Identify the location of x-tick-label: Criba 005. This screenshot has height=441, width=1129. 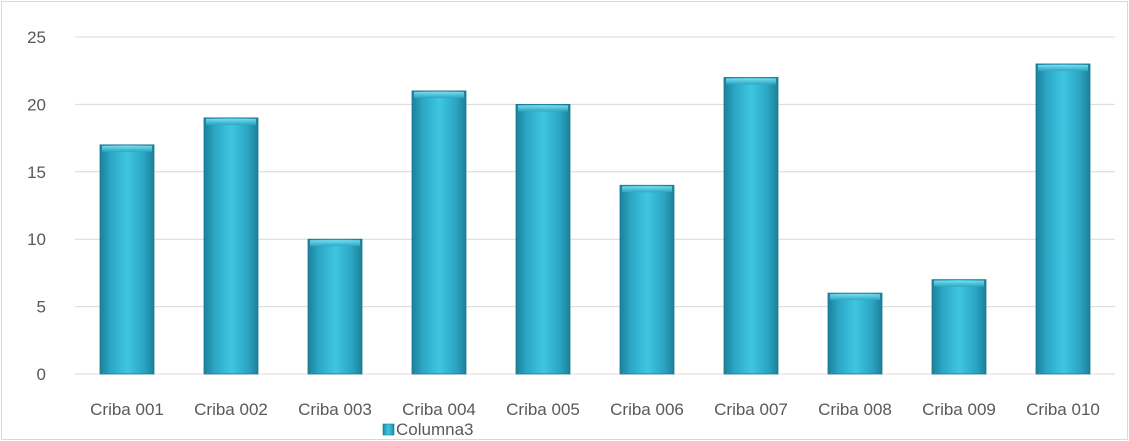
(543, 409).